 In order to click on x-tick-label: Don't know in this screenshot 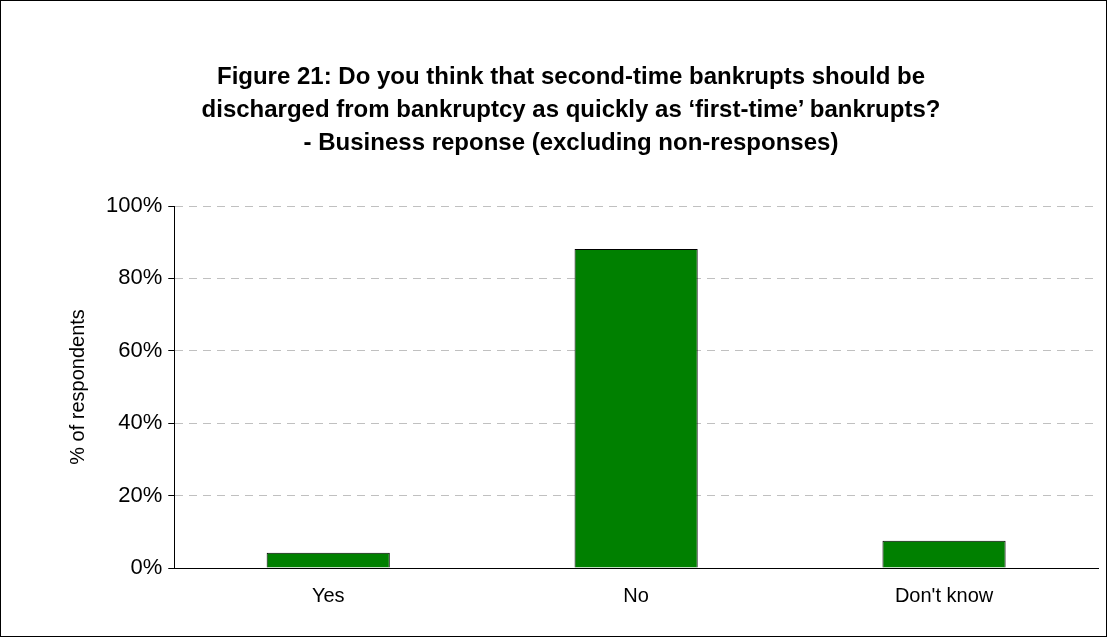, I will do `click(944, 594)`.